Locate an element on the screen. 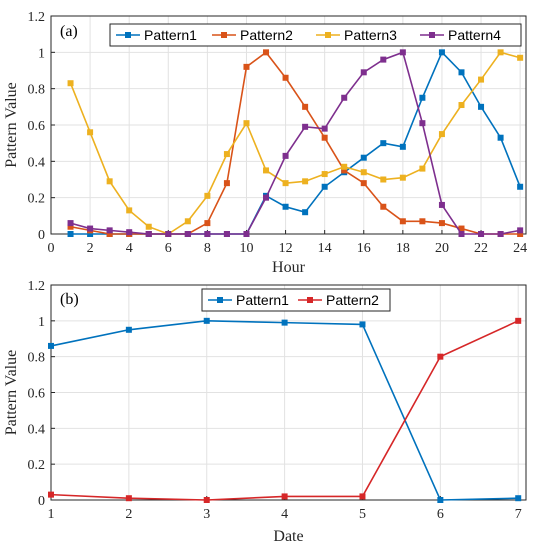 The width and height of the screenshot is (546, 550). legend-label: Pattern3 is located at coordinates (370, 35).